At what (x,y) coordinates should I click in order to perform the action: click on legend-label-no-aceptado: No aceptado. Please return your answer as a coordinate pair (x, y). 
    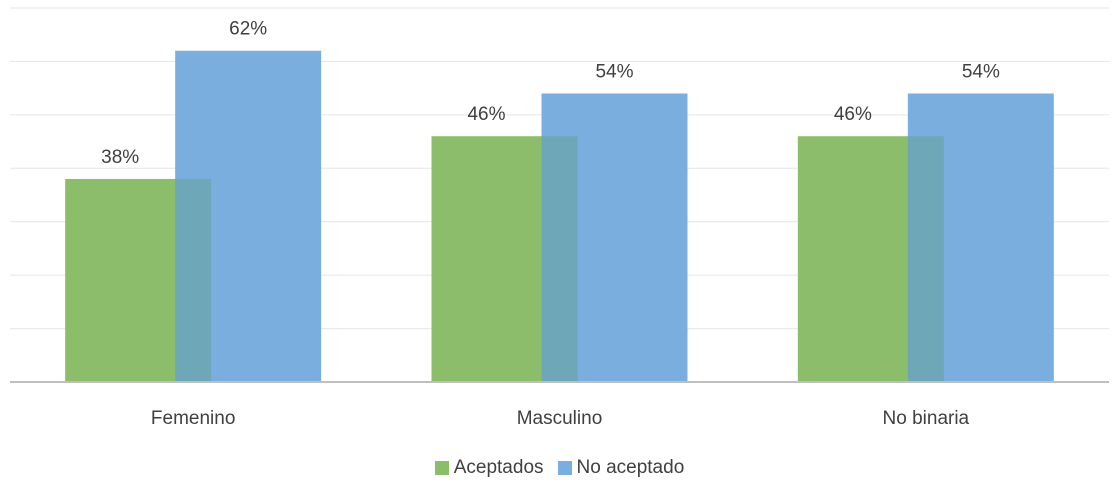
    Looking at the image, I should click on (630, 467).